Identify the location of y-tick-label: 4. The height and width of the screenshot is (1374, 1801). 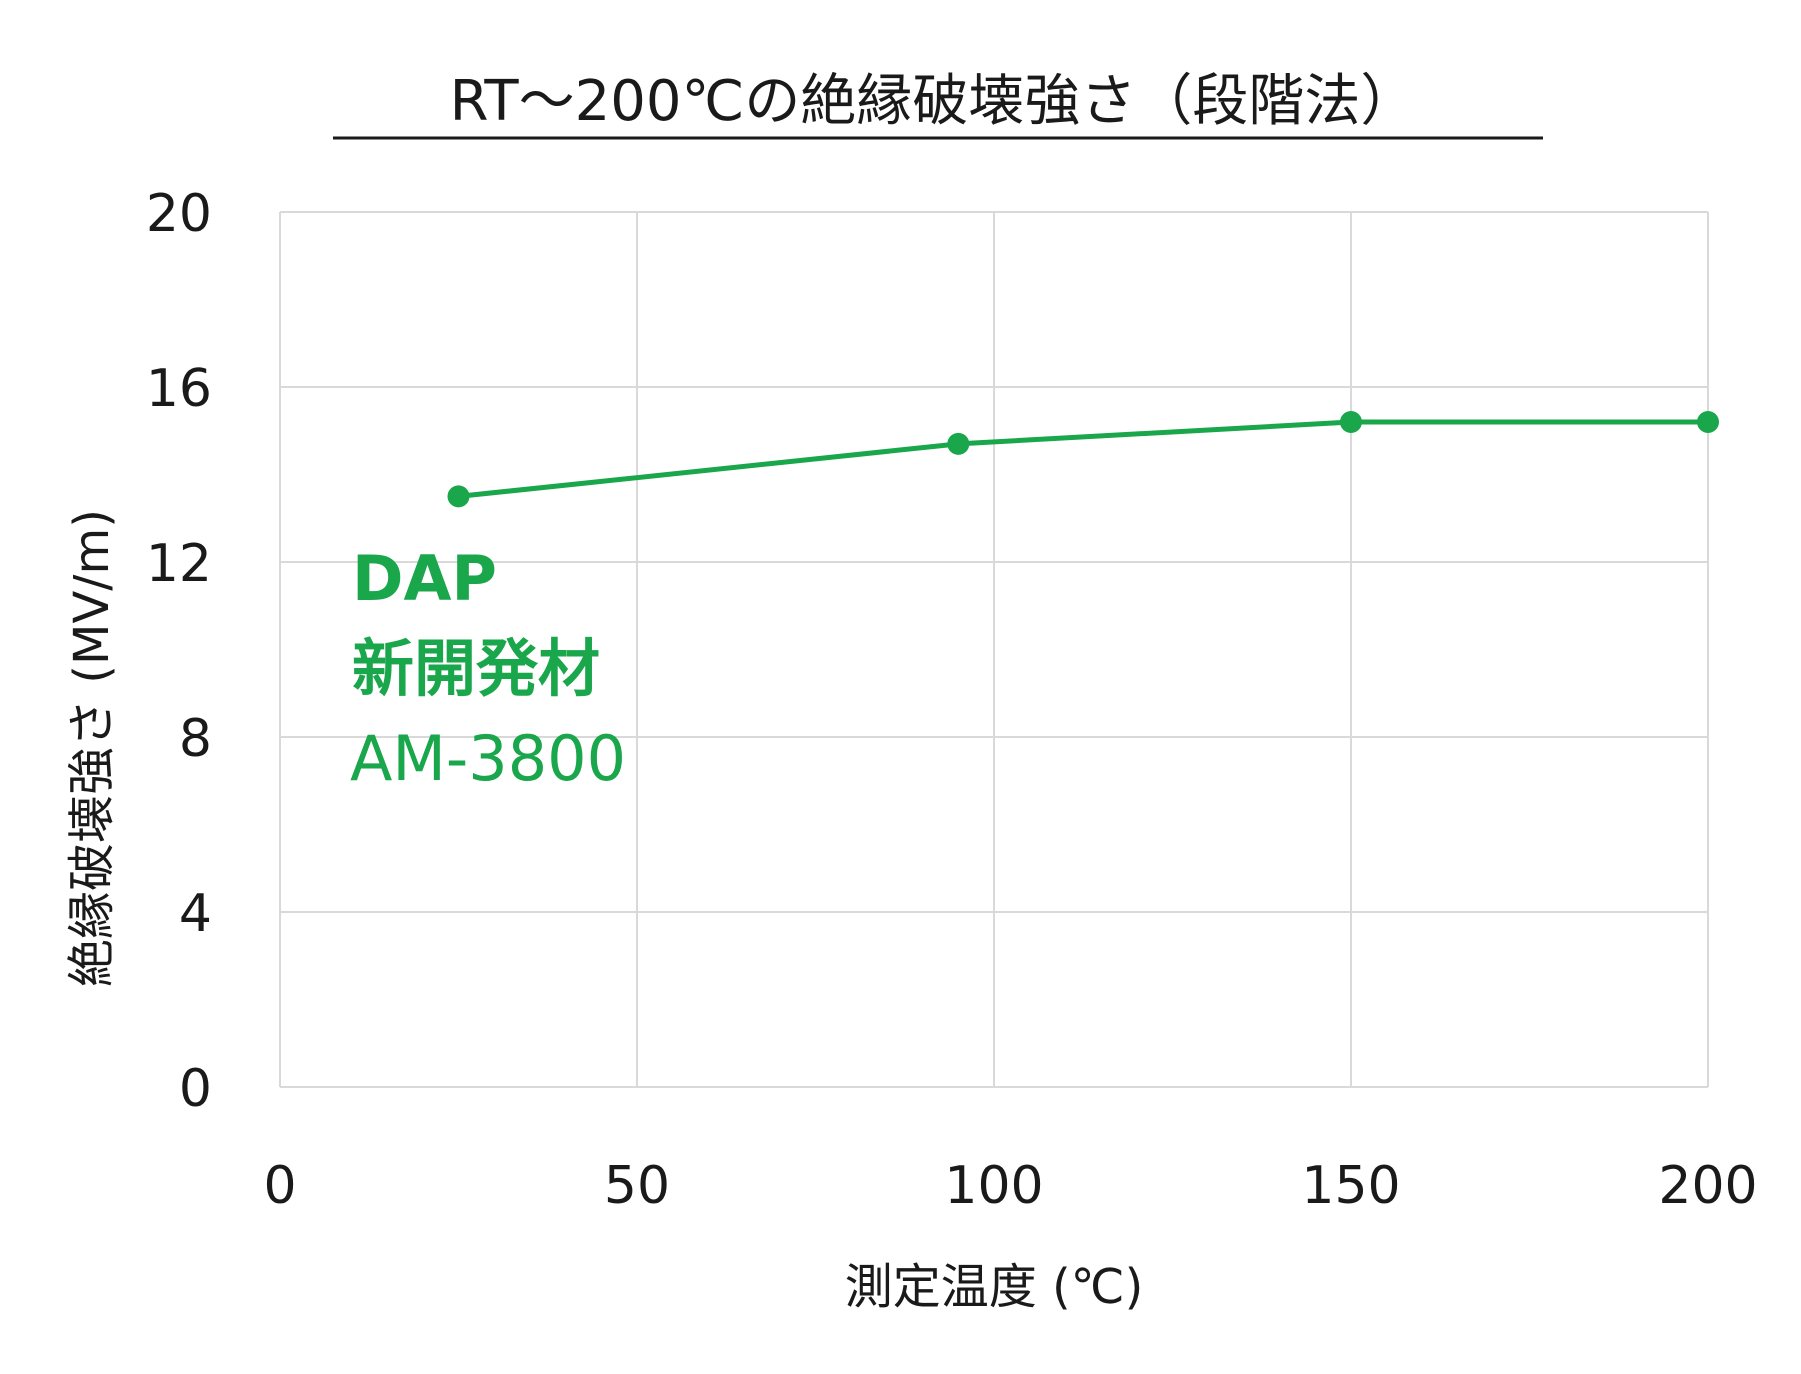
(195, 914).